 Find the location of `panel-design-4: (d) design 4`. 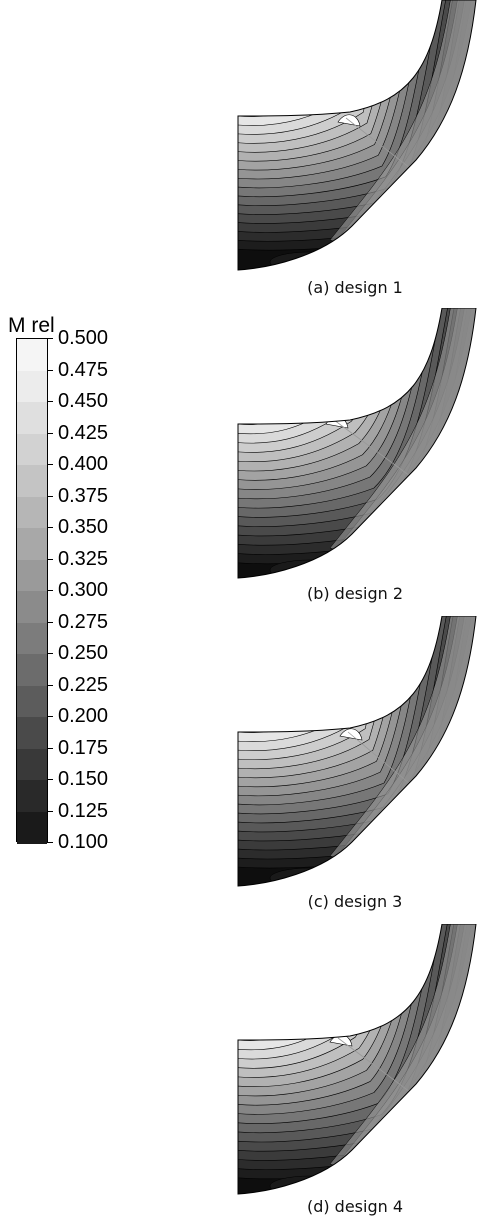

panel-design-4: (d) design 4 is located at coordinates (355, 1071).